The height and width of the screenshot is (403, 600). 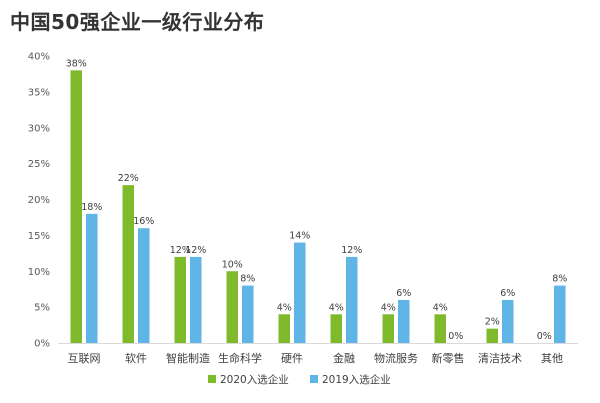 What do you see at coordinates (356, 379) in the screenshot?
I see `legend-label: 2019入选企业` at bounding box center [356, 379].